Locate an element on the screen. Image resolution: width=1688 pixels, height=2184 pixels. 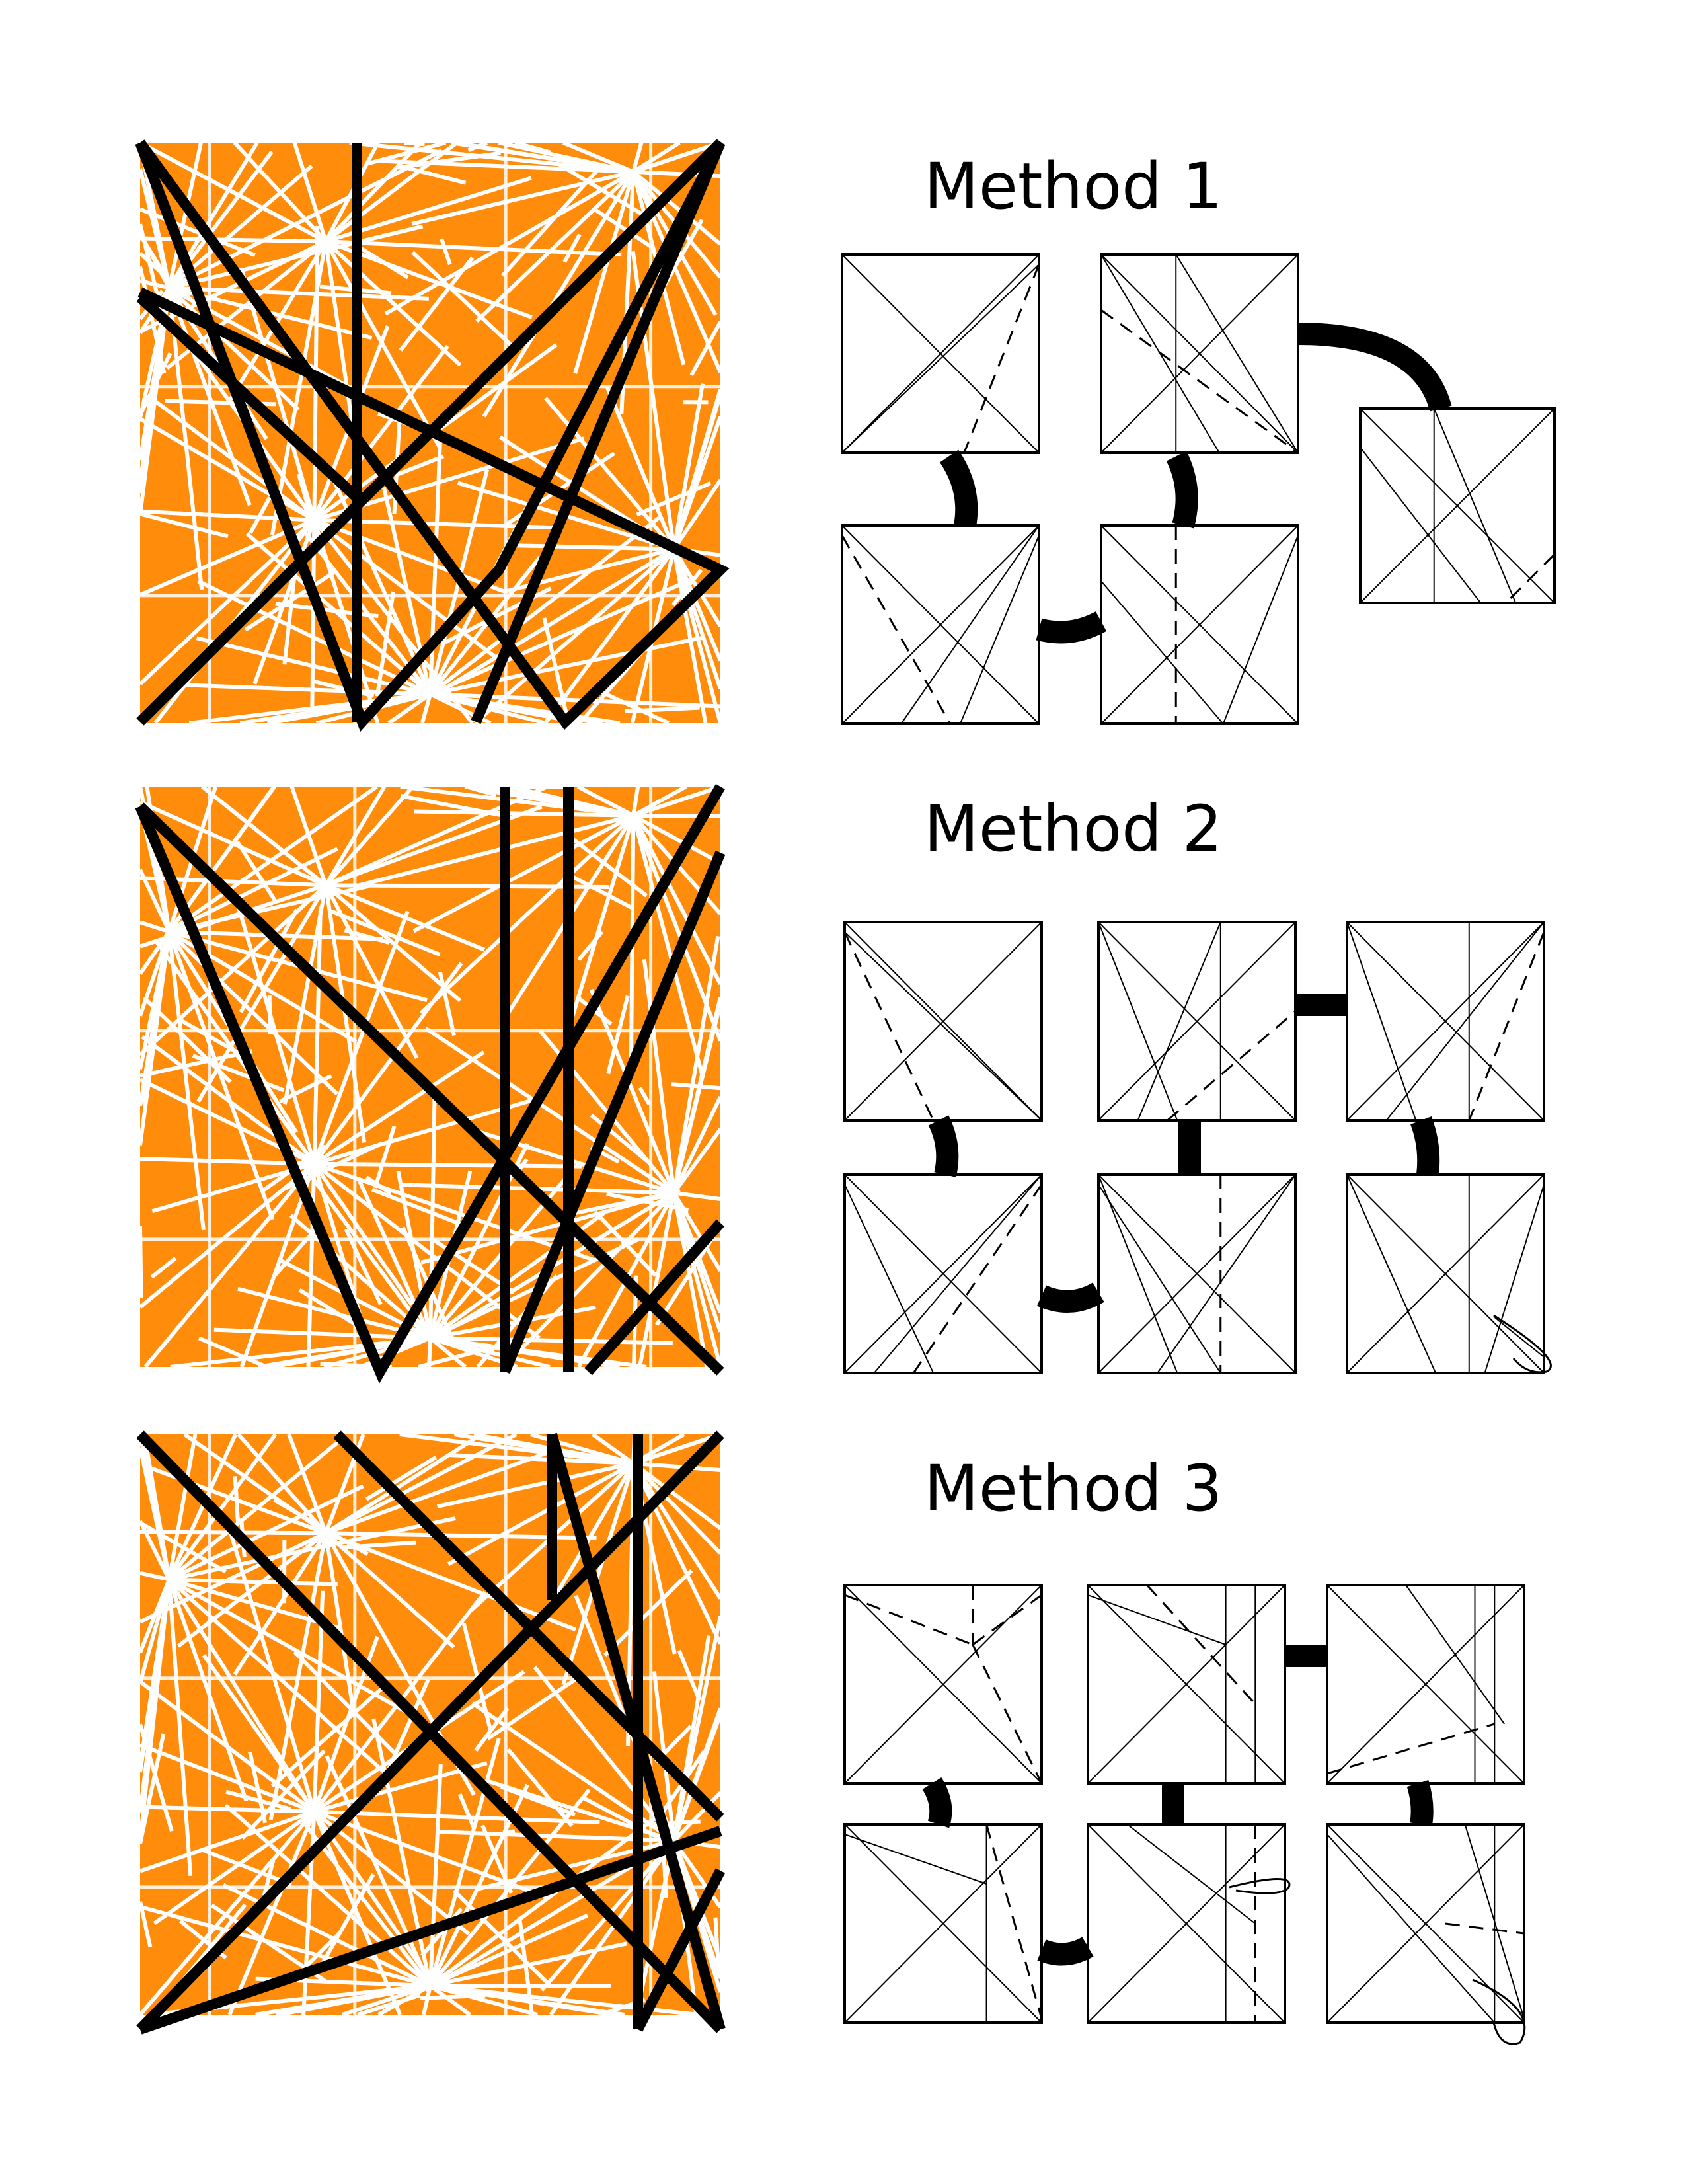
crease-lines is located at coordinates (430, 1724).